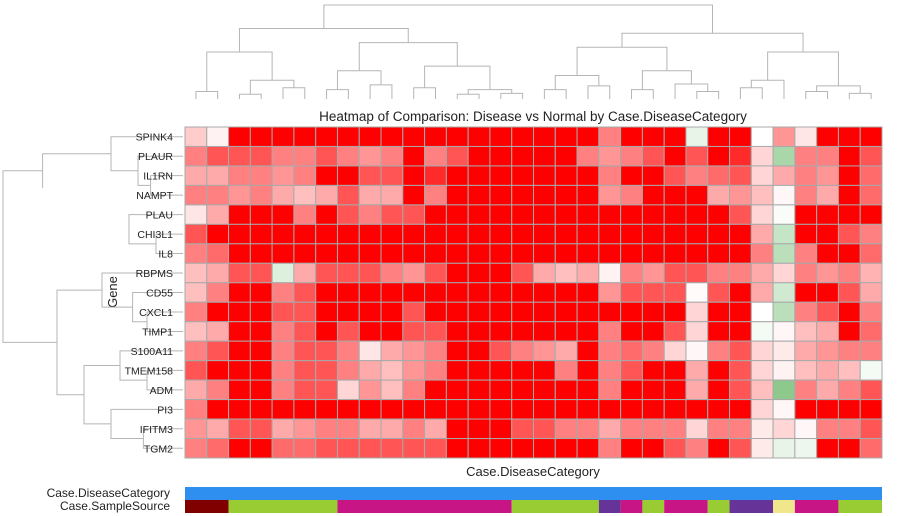 Image resolution: width=909 pixels, height=516 pixels. I want to click on row-label-s100a11: S100A11, so click(152, 352).